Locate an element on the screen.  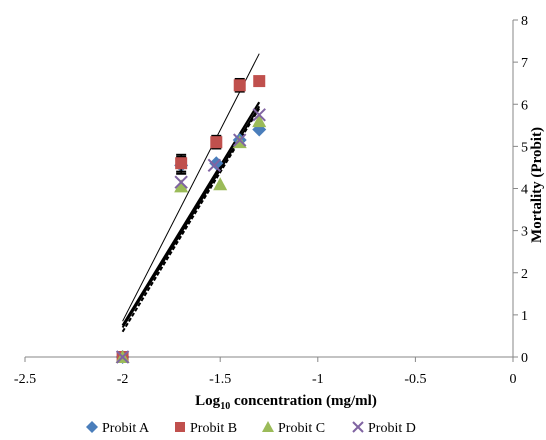
y-tick-label: 5 is located at coordinates (524, 147).